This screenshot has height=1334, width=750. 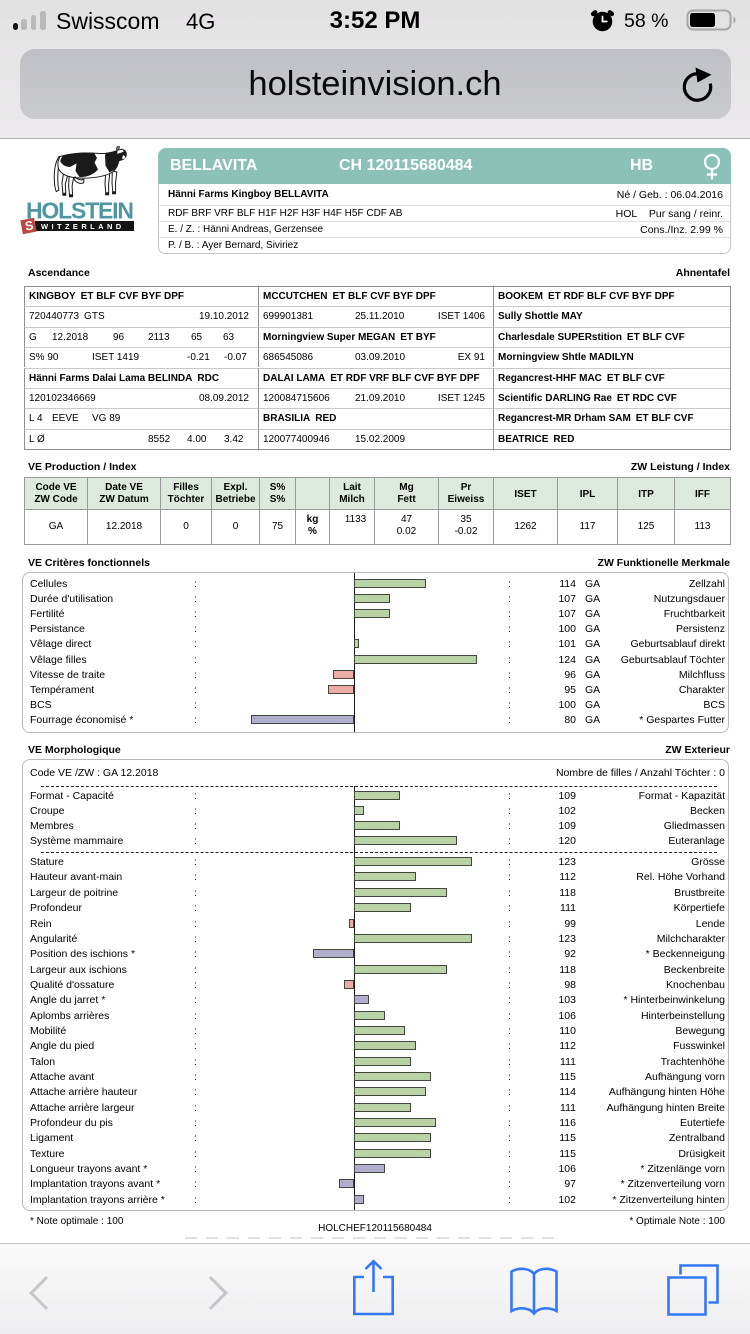 I want to click on svg-text: WITZERLAND, so click(x=83, y=226).